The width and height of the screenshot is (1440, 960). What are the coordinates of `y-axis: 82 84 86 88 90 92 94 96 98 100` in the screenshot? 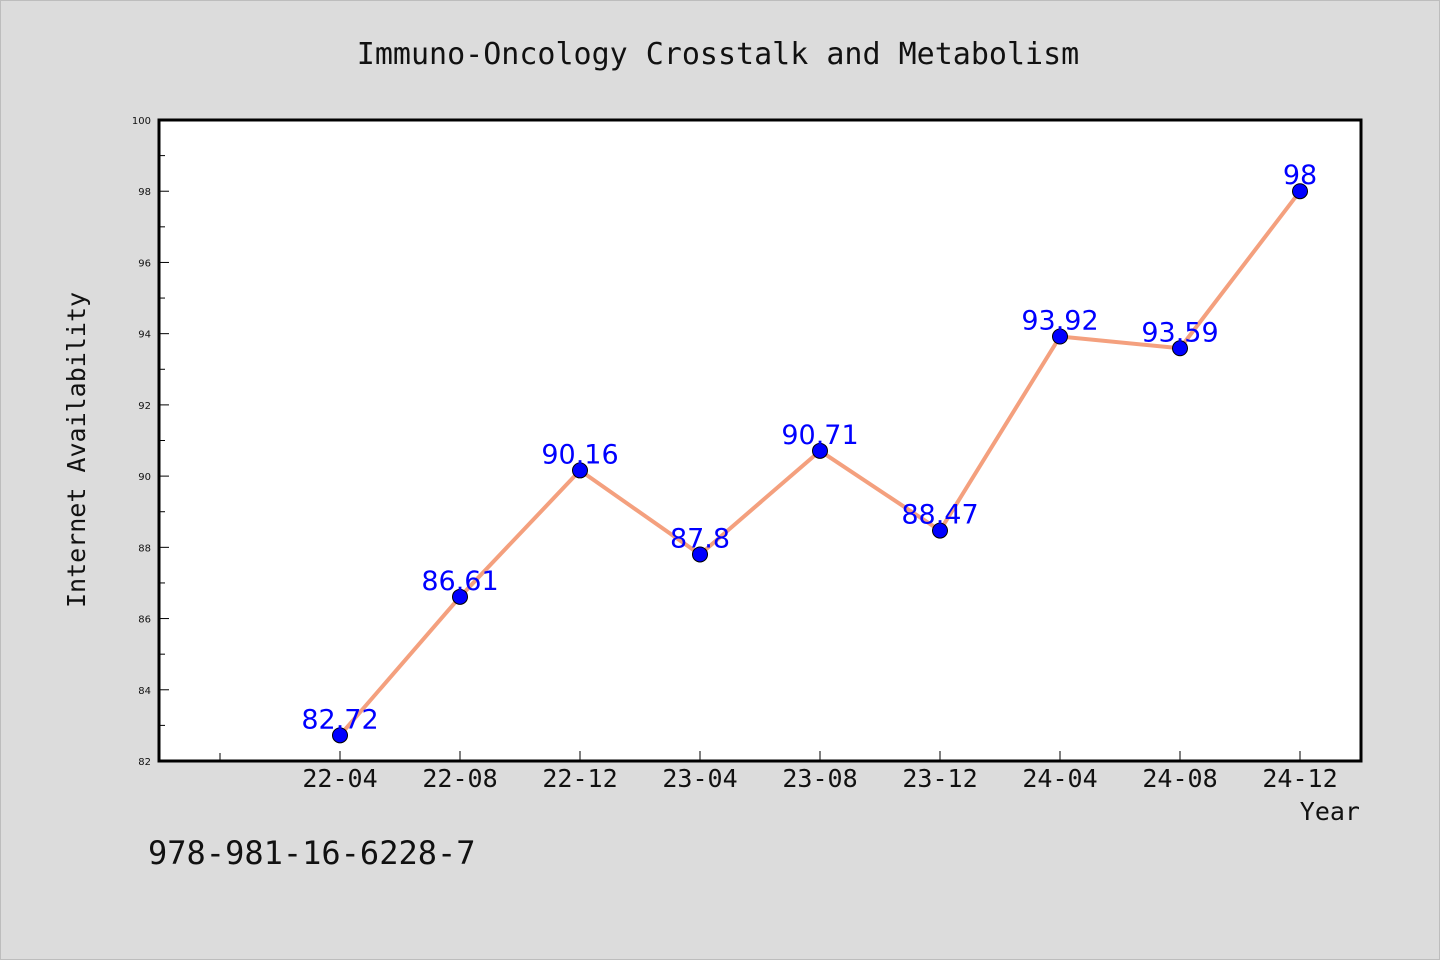 It's located at (150, 442).